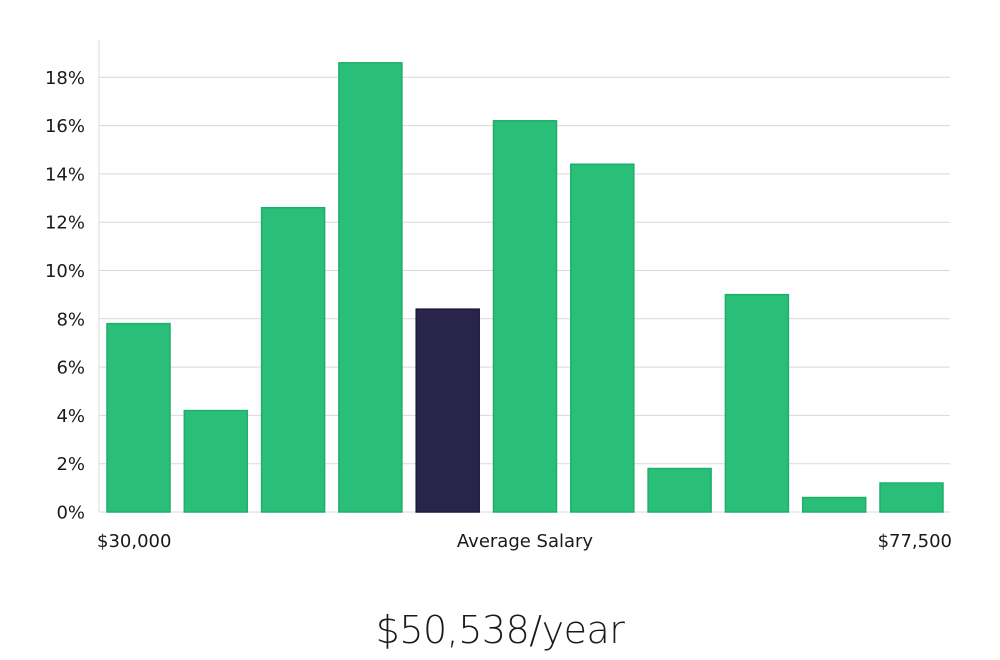  Describe the element at coordinates (65, 296) in the screenshot. I see `y-axis-tick-labels: 0% 2% 4% 6% 8% 10% 12% 14% 16% 18%` at that location.